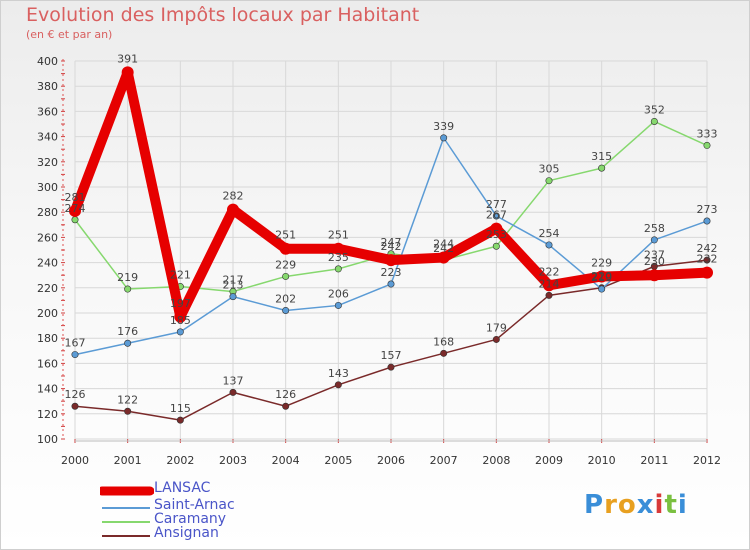 The width and height of the screenshot is (750, 550). Describe the element at coordinates (671, 505) in the screenshot. I see `logo-letter: t` at that location.